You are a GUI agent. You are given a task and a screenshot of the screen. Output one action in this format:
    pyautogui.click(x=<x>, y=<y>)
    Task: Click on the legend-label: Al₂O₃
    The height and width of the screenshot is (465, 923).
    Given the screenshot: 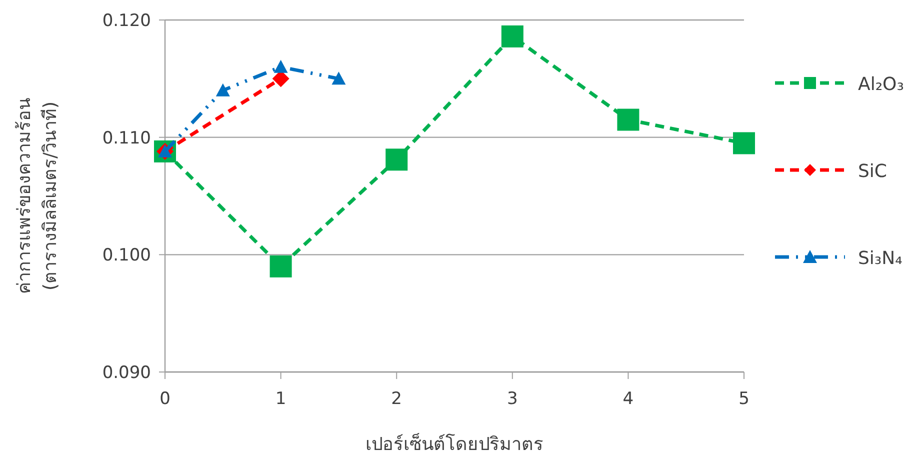 What is the action you would take?
    pyautogui.click(x=881, y=84)
    